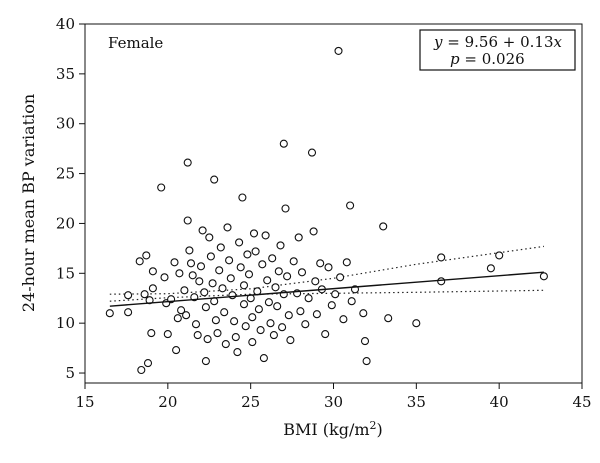 Image resolution: width=600 pixels, height=463 pixels. I want to click on y-tick-label: 10, so click(65, 323).